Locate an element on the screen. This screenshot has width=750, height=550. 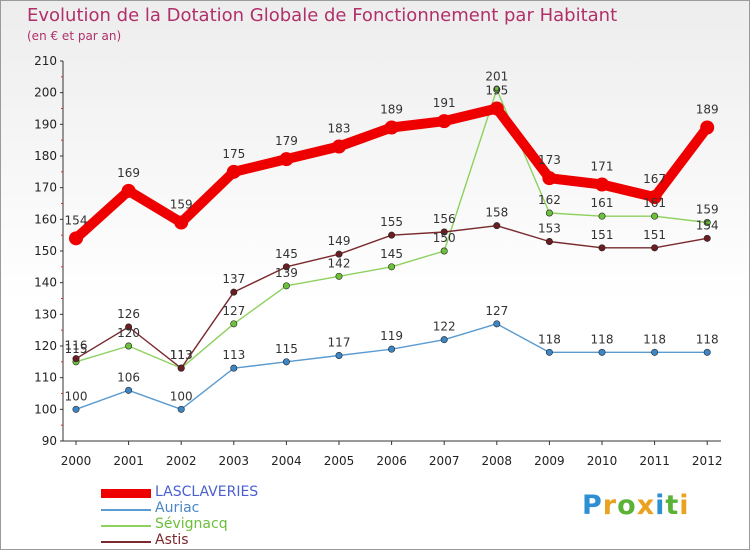
data-label: 169 is located at coordinates (128, 173).